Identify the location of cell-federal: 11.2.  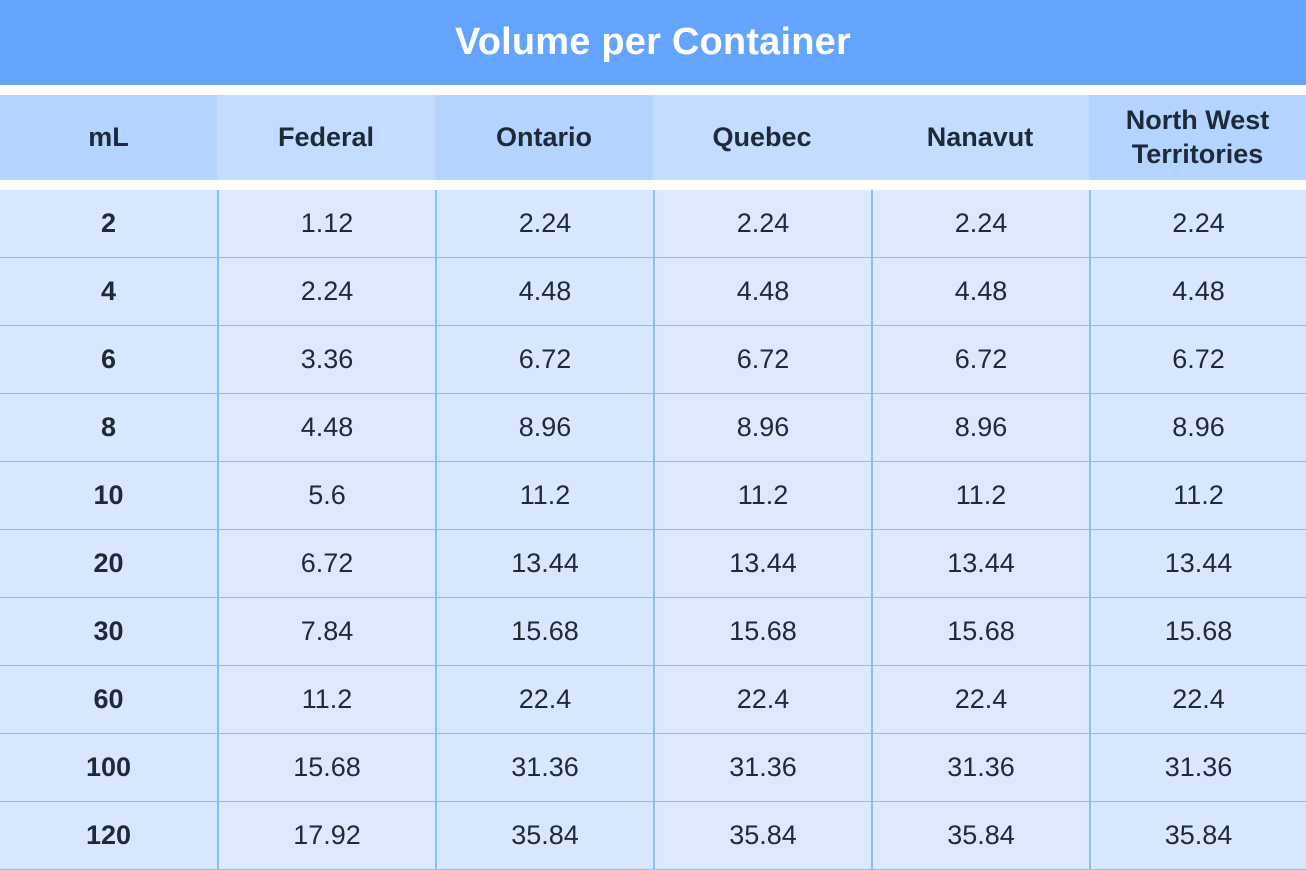
(326, 699).